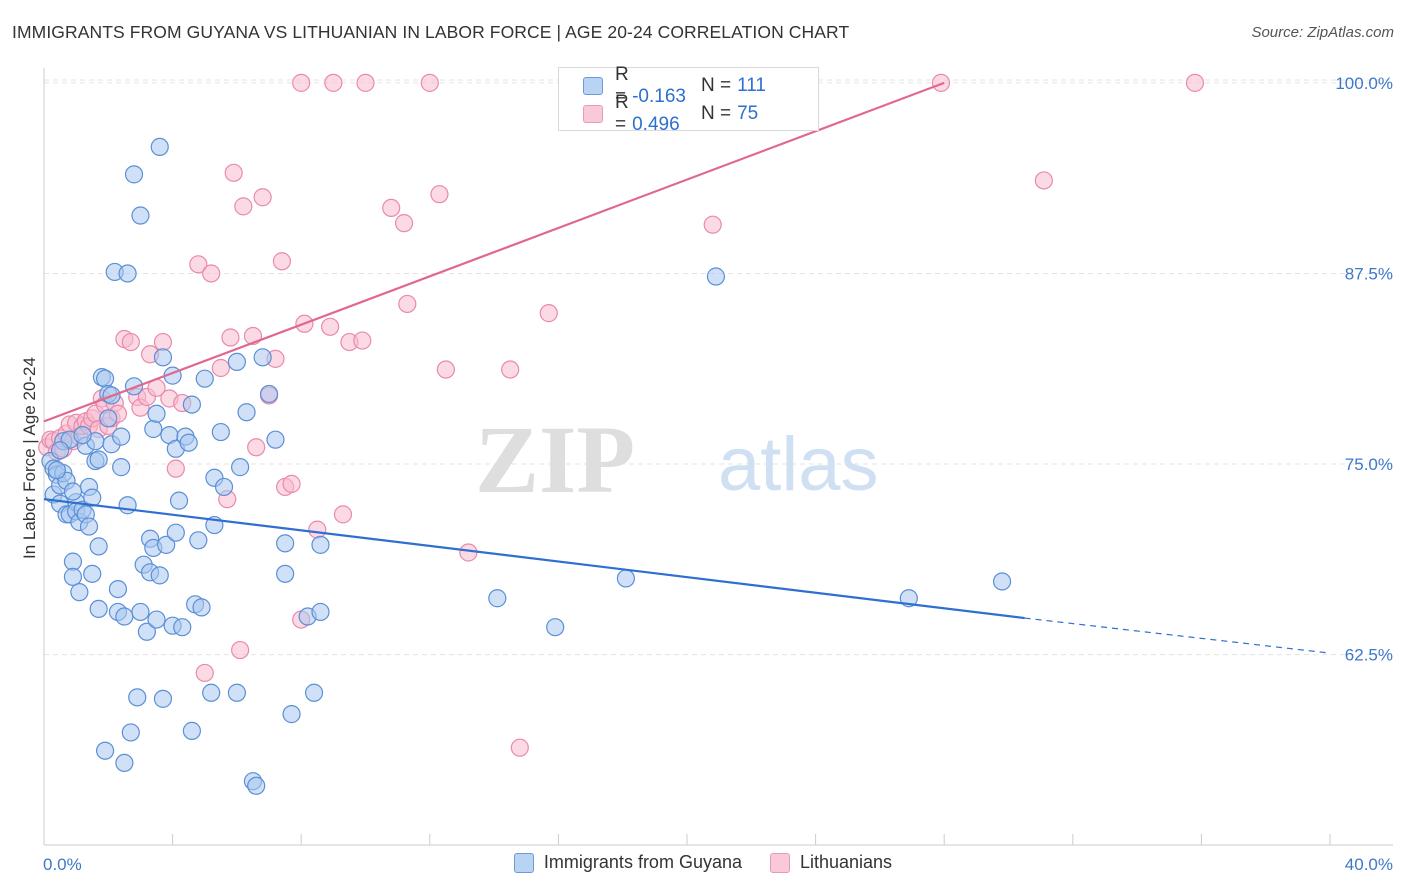 This screenshot has height=892, width=1406. What do you see at coordinates (751, 85) in the screenshot?
I see `legend-n-value-guyana: 111` at bounding box center [751, 85].